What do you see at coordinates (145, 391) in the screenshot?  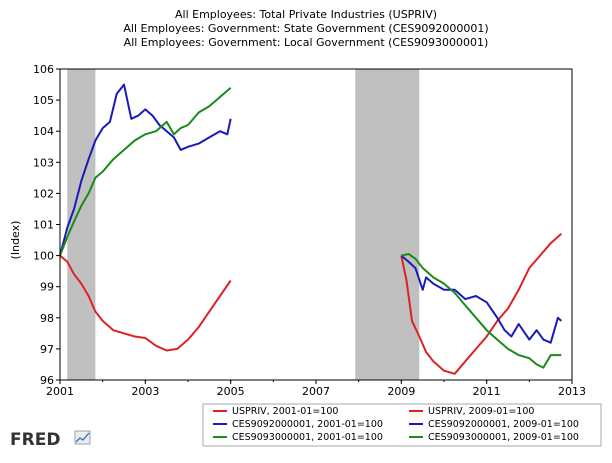 I see `x-tick-label: 2003` at bounding box center [145, 391].